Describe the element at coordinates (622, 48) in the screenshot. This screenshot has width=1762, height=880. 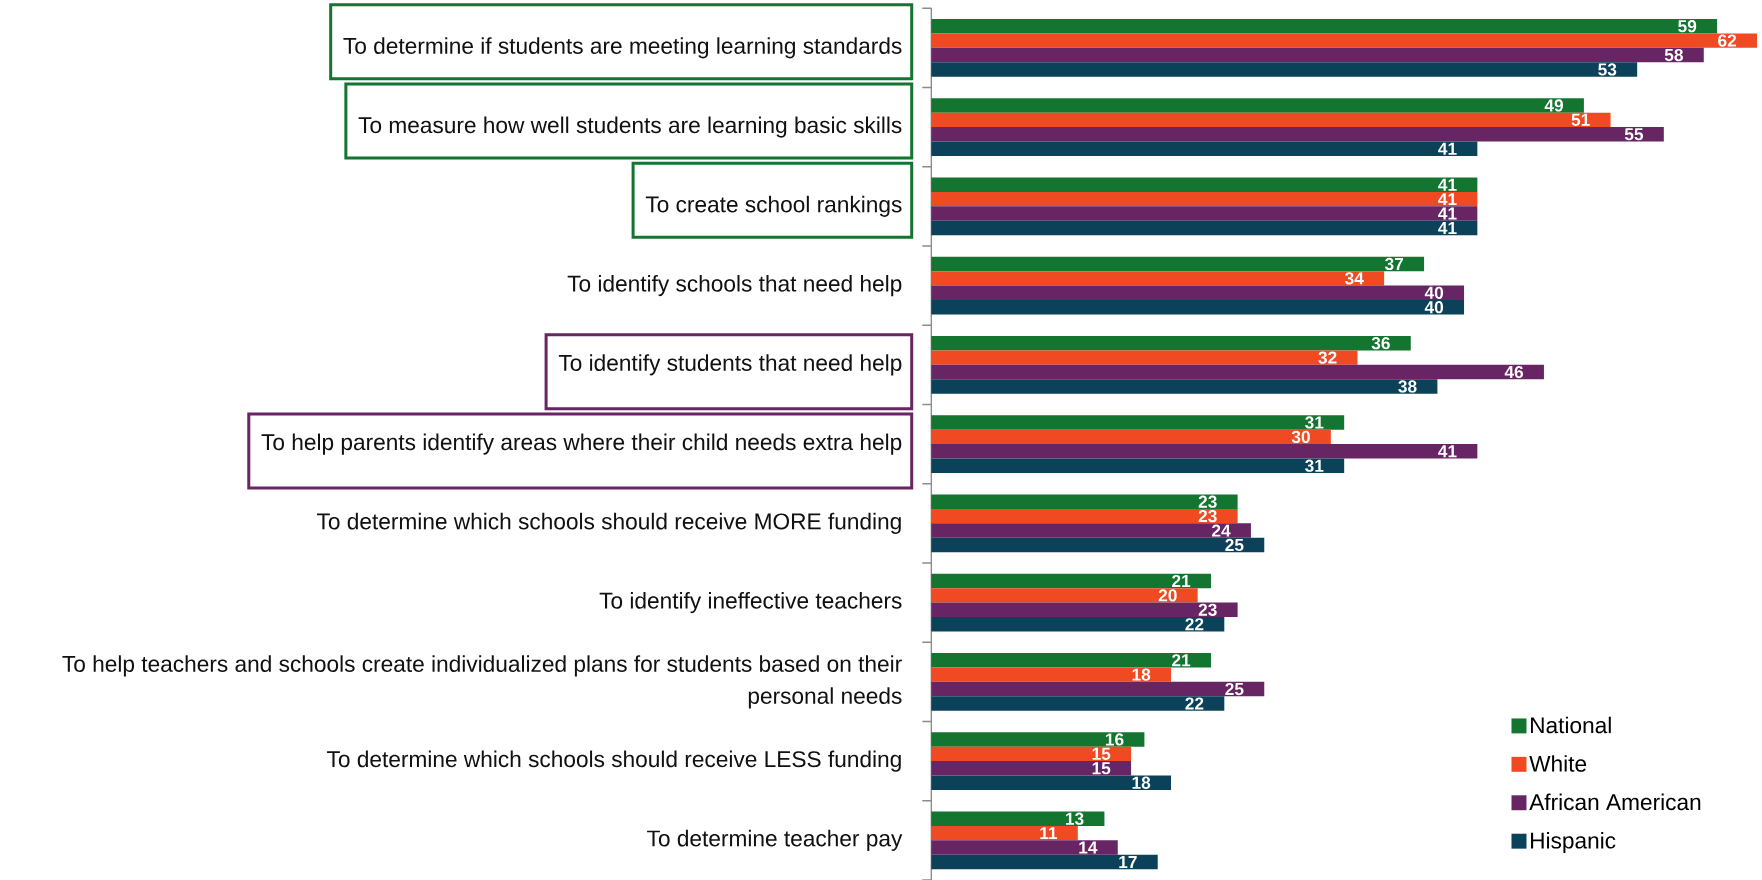
I see `y-tick-label: To determine if students are meeting learning standards` at that location.